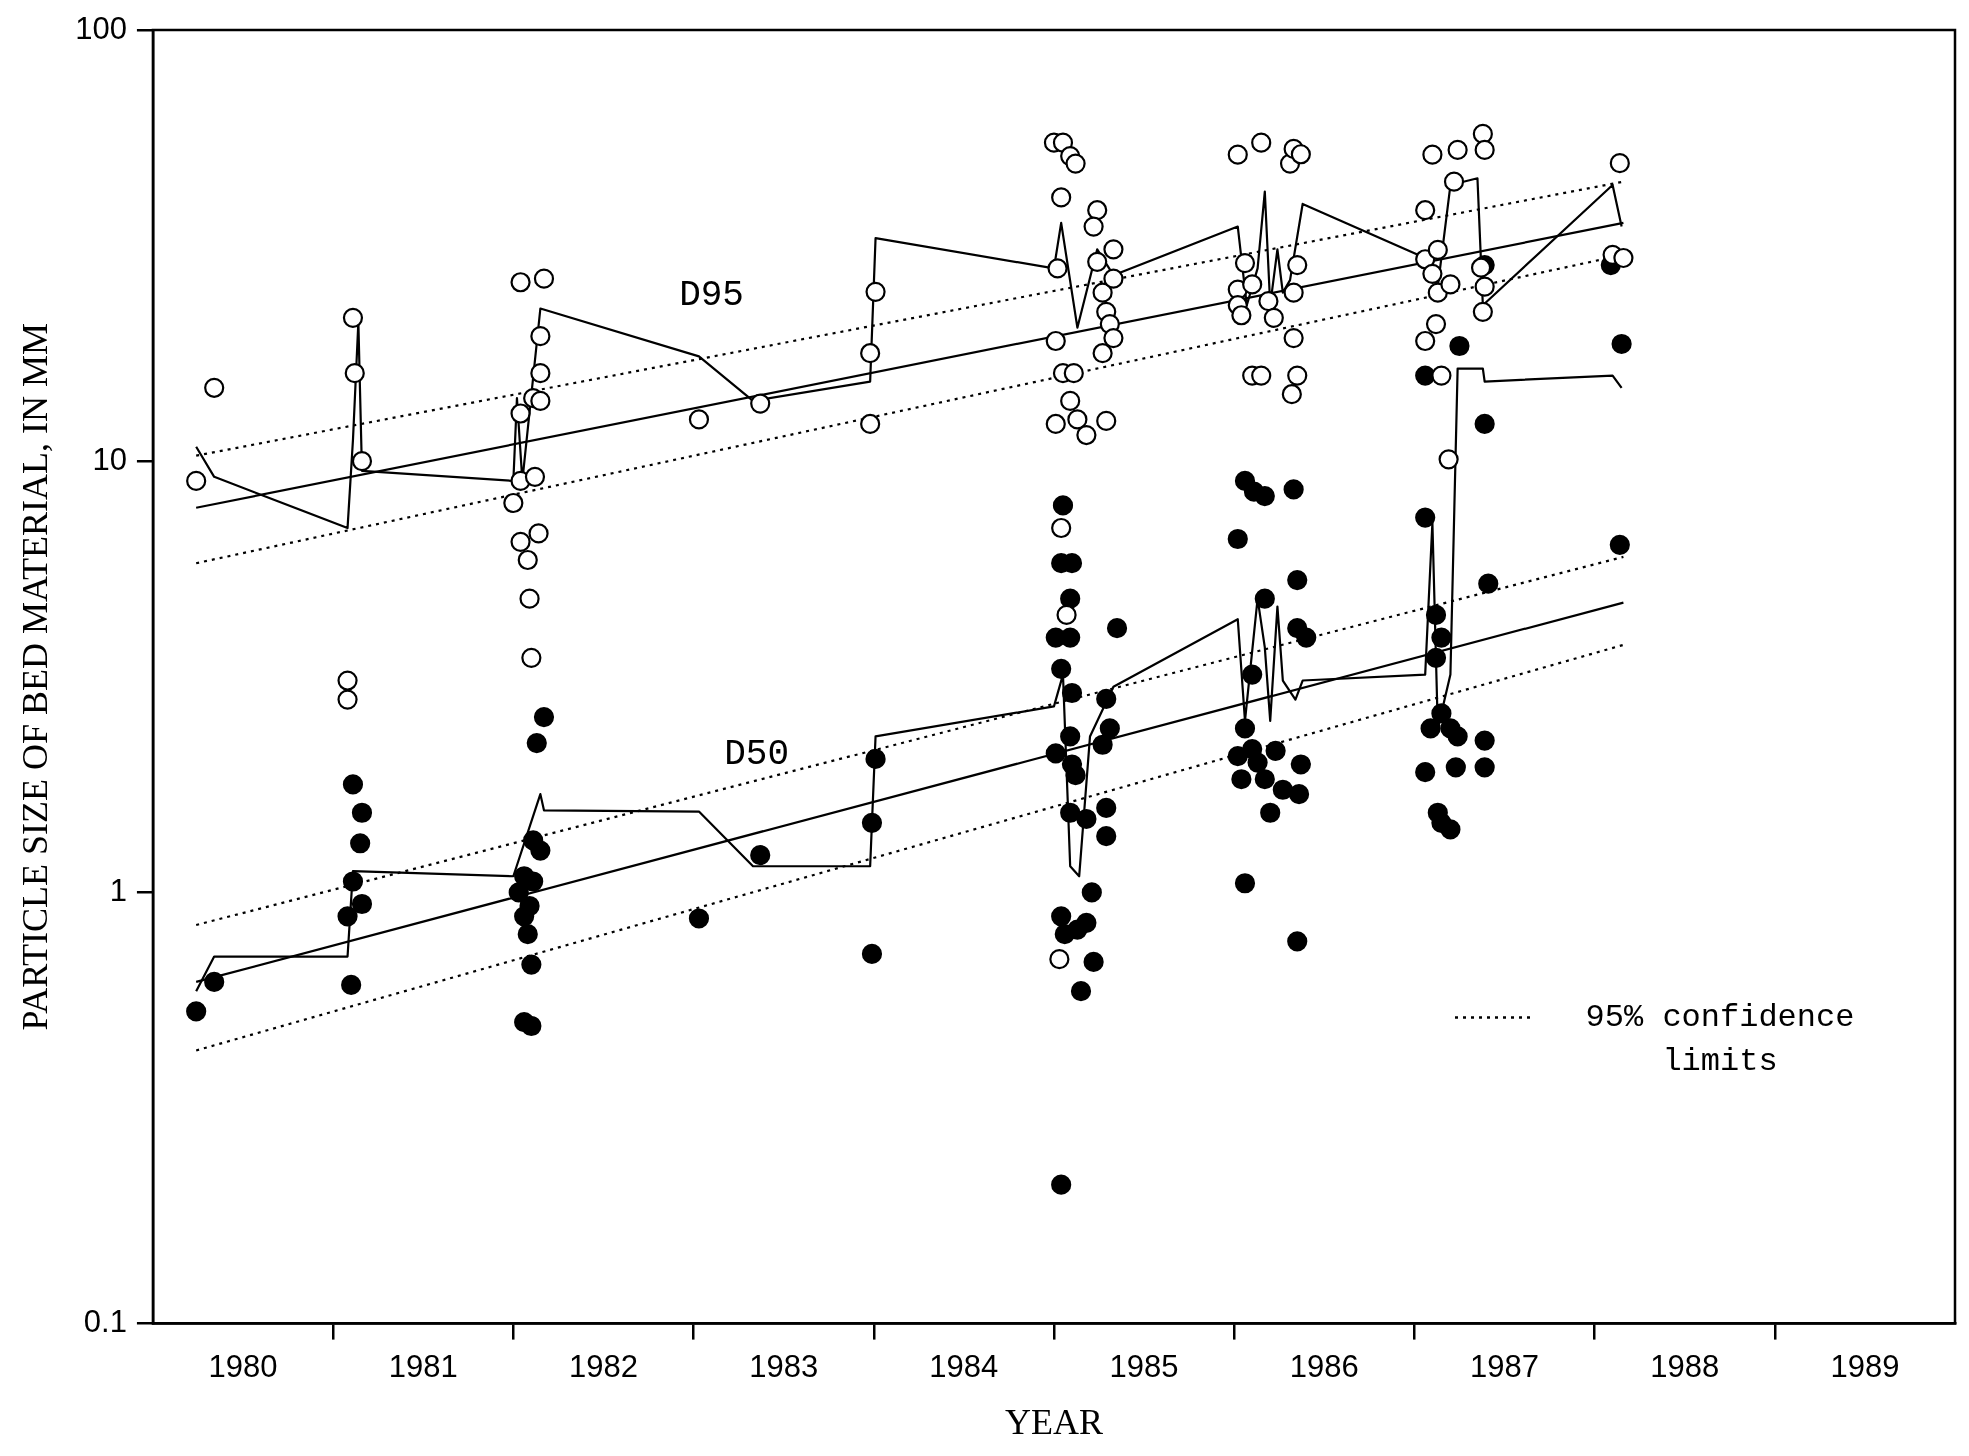 The width and height of the screenshot is (1969, 1456). What do you see at coordinates (1504, 1366) in the screenshot?
I see `x-tick-label: 1987` at bounding box center [1504, 1366].